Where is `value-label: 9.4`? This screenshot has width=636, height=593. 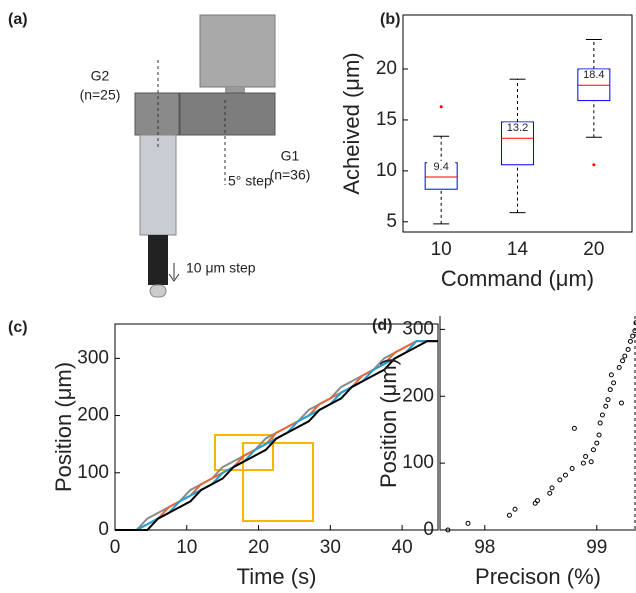 value-label: 9.4 is located at coordinates (441, 167).